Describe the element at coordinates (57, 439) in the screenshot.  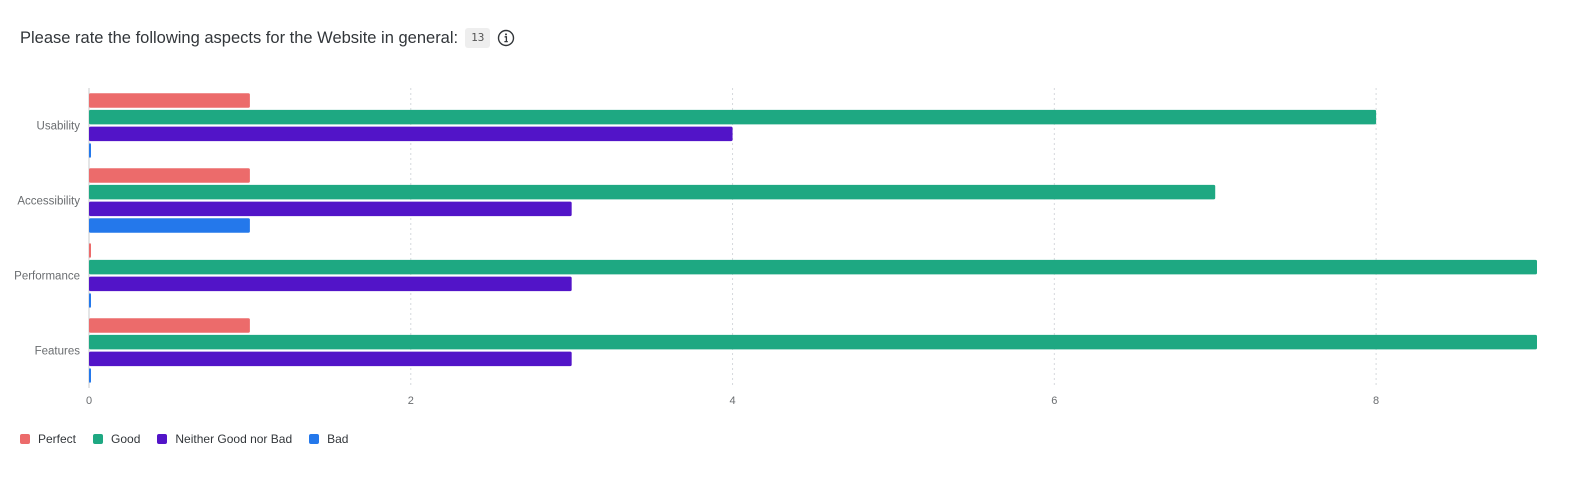
I see `legend-label: Perfect` at that location.